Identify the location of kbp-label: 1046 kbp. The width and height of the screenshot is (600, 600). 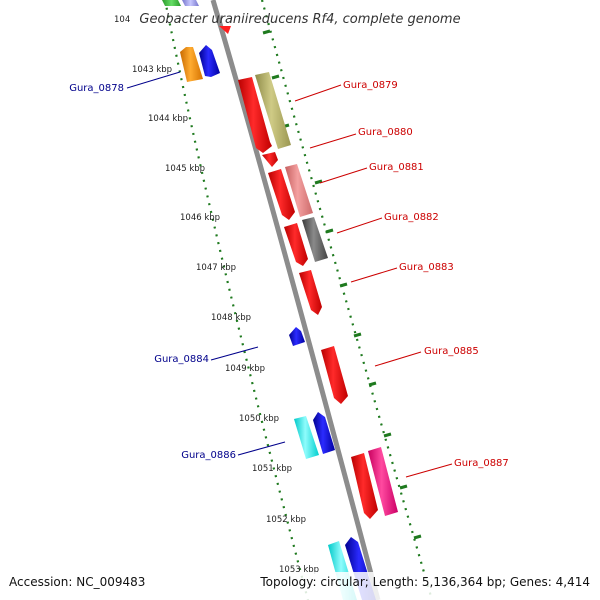
(200, 218).